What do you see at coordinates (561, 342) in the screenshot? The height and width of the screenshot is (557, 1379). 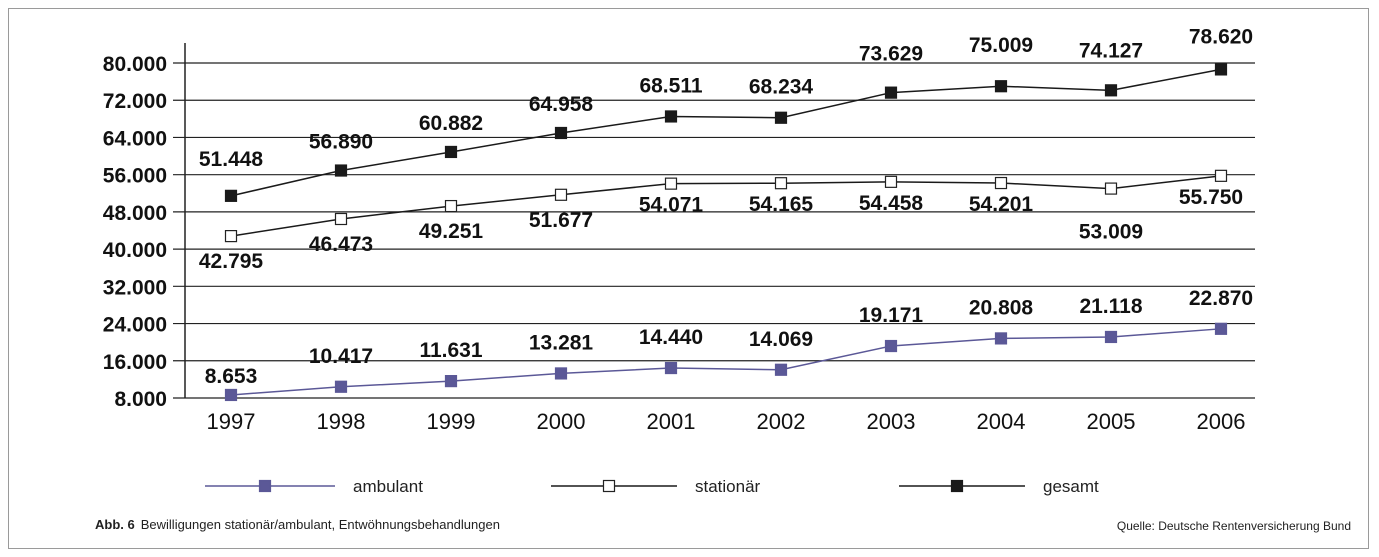 I see `data-label: 13.281` at bounding box center [561, 342].